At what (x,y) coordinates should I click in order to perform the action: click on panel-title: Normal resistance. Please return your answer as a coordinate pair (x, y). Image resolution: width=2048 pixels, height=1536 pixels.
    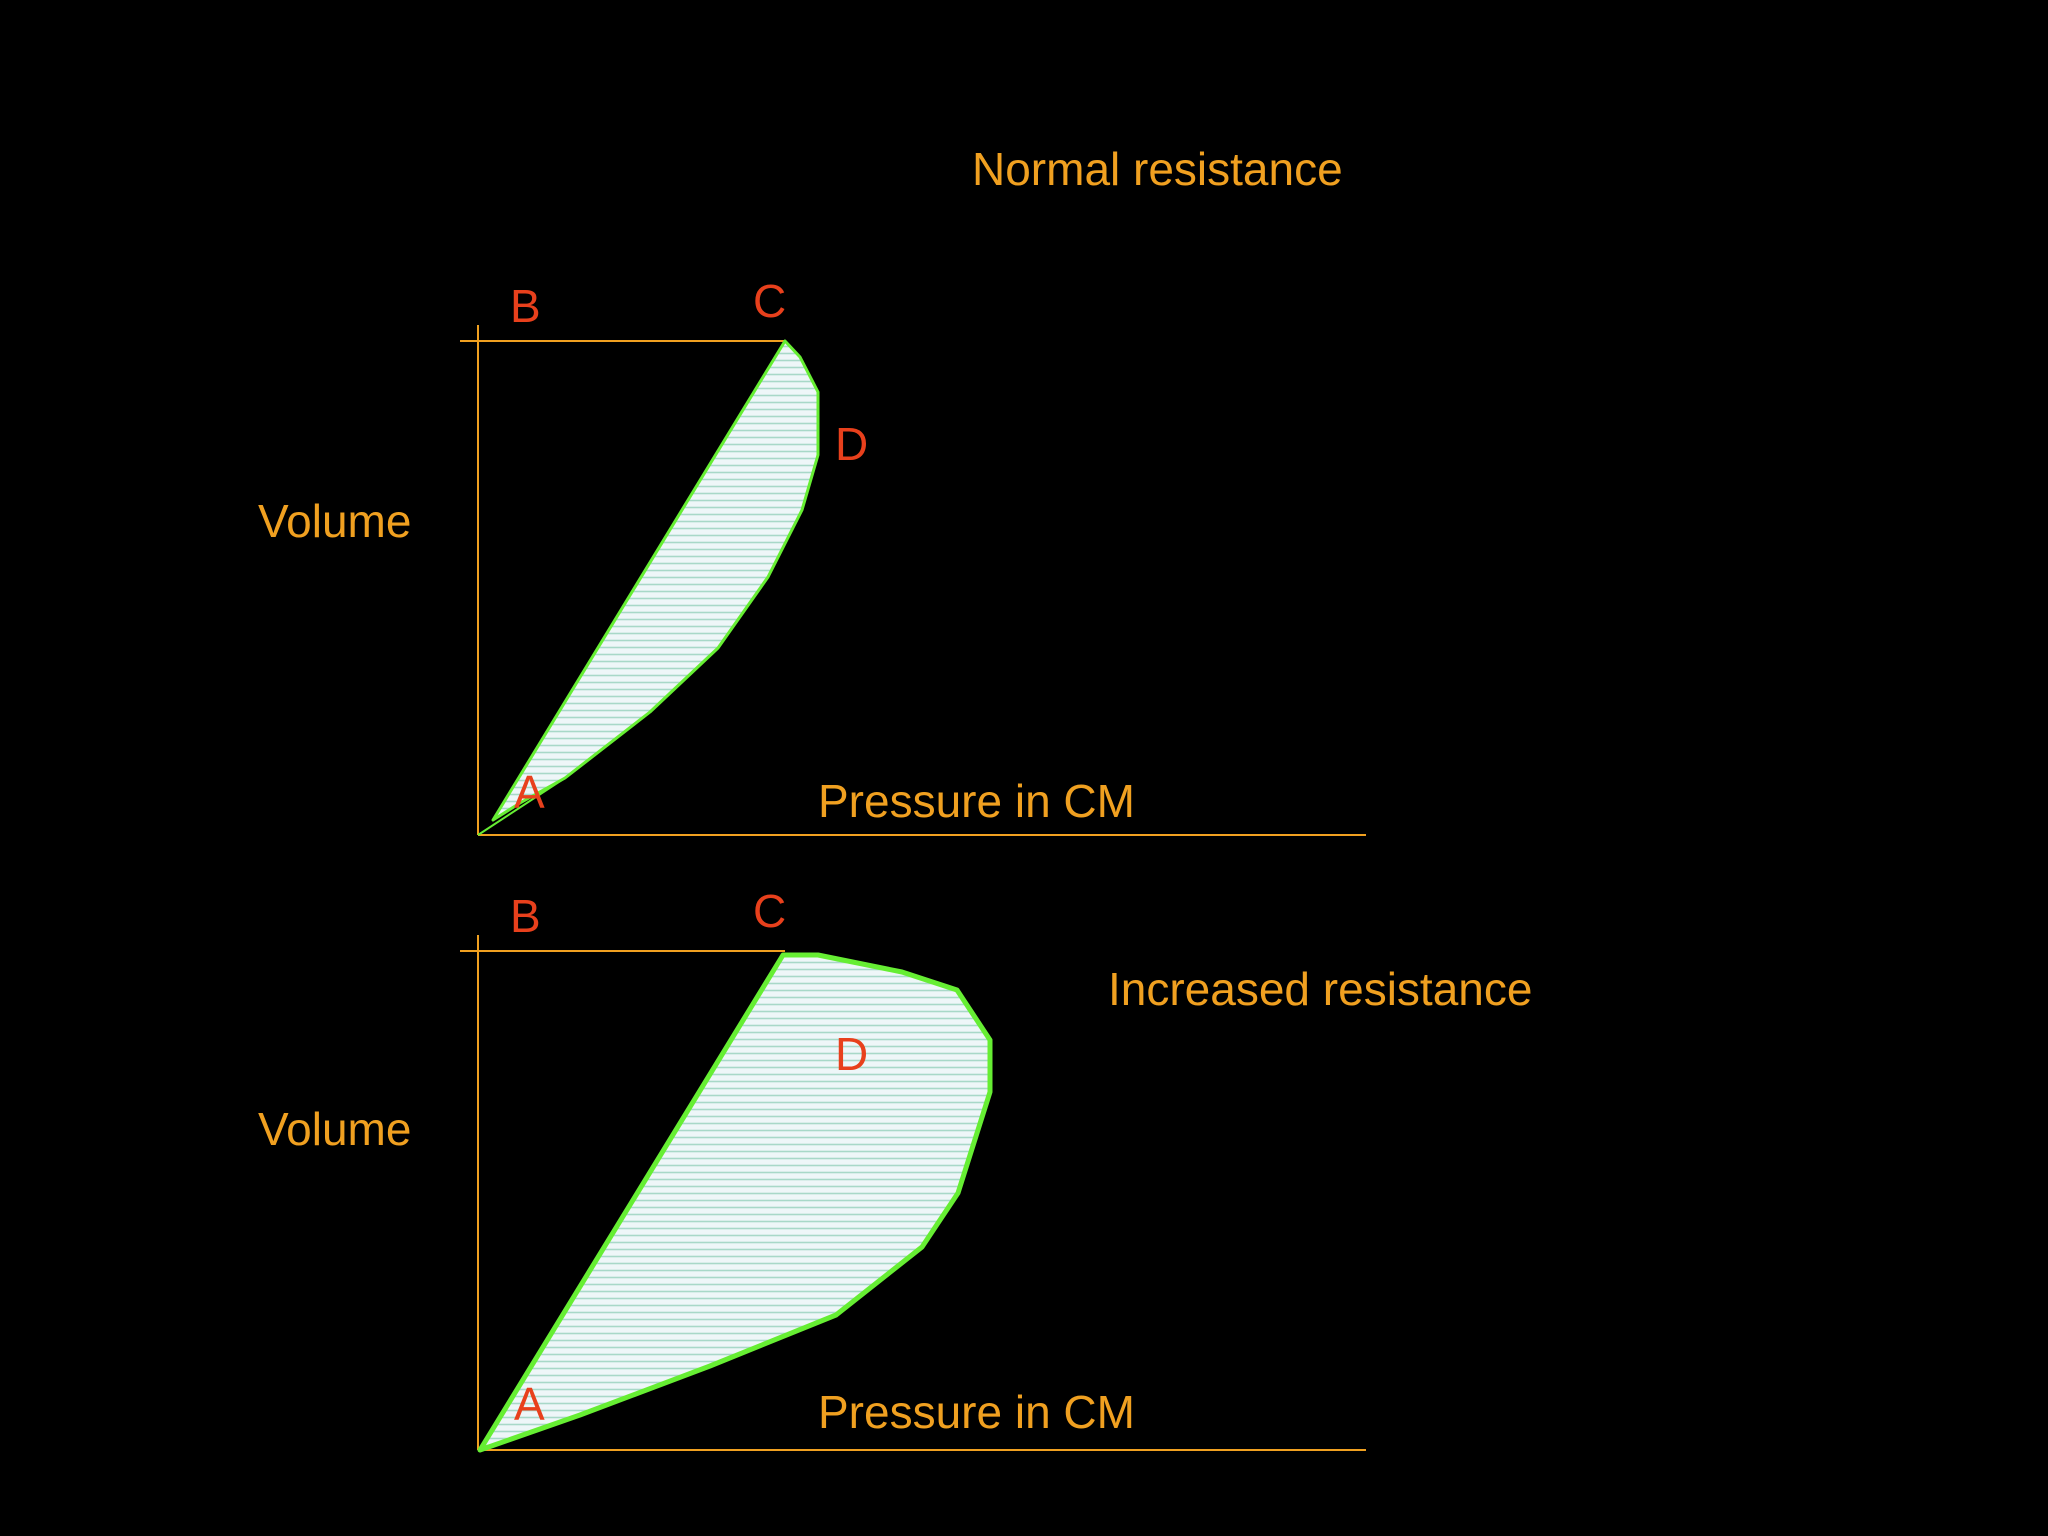
    Looking at the image, I should click on (1157, 169).